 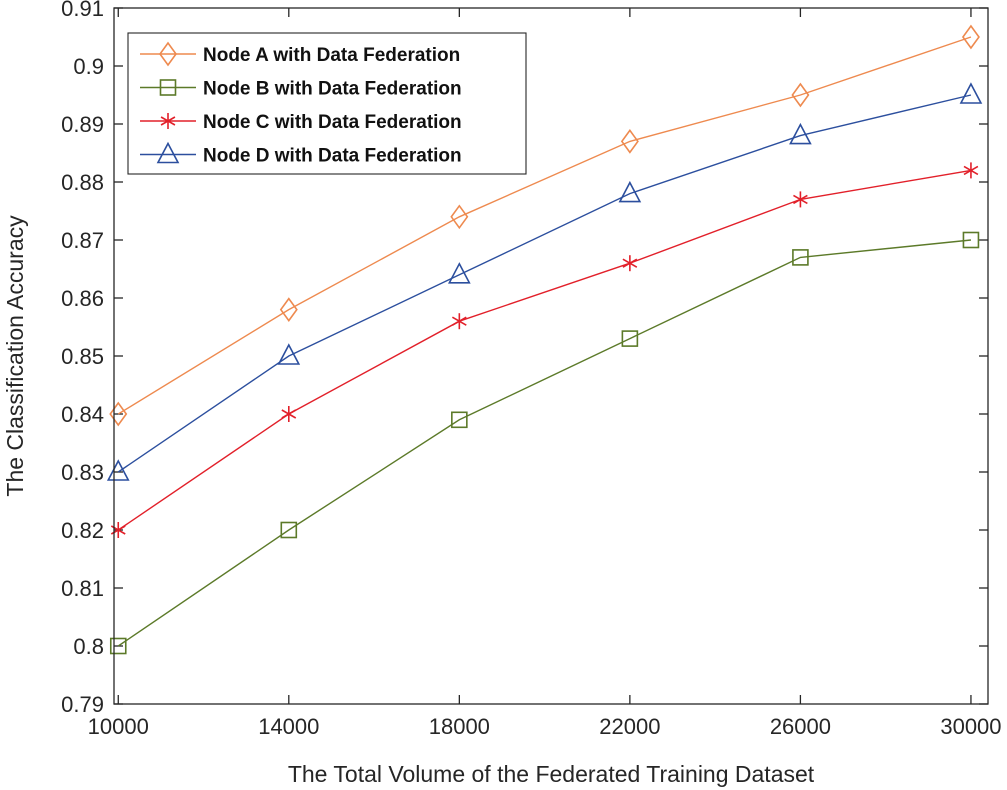 What do you see at coordinates (15, 356) in the screenshot?
I see `y-axis-title: The Classification Accuracy` at bounding box center [15, 356].